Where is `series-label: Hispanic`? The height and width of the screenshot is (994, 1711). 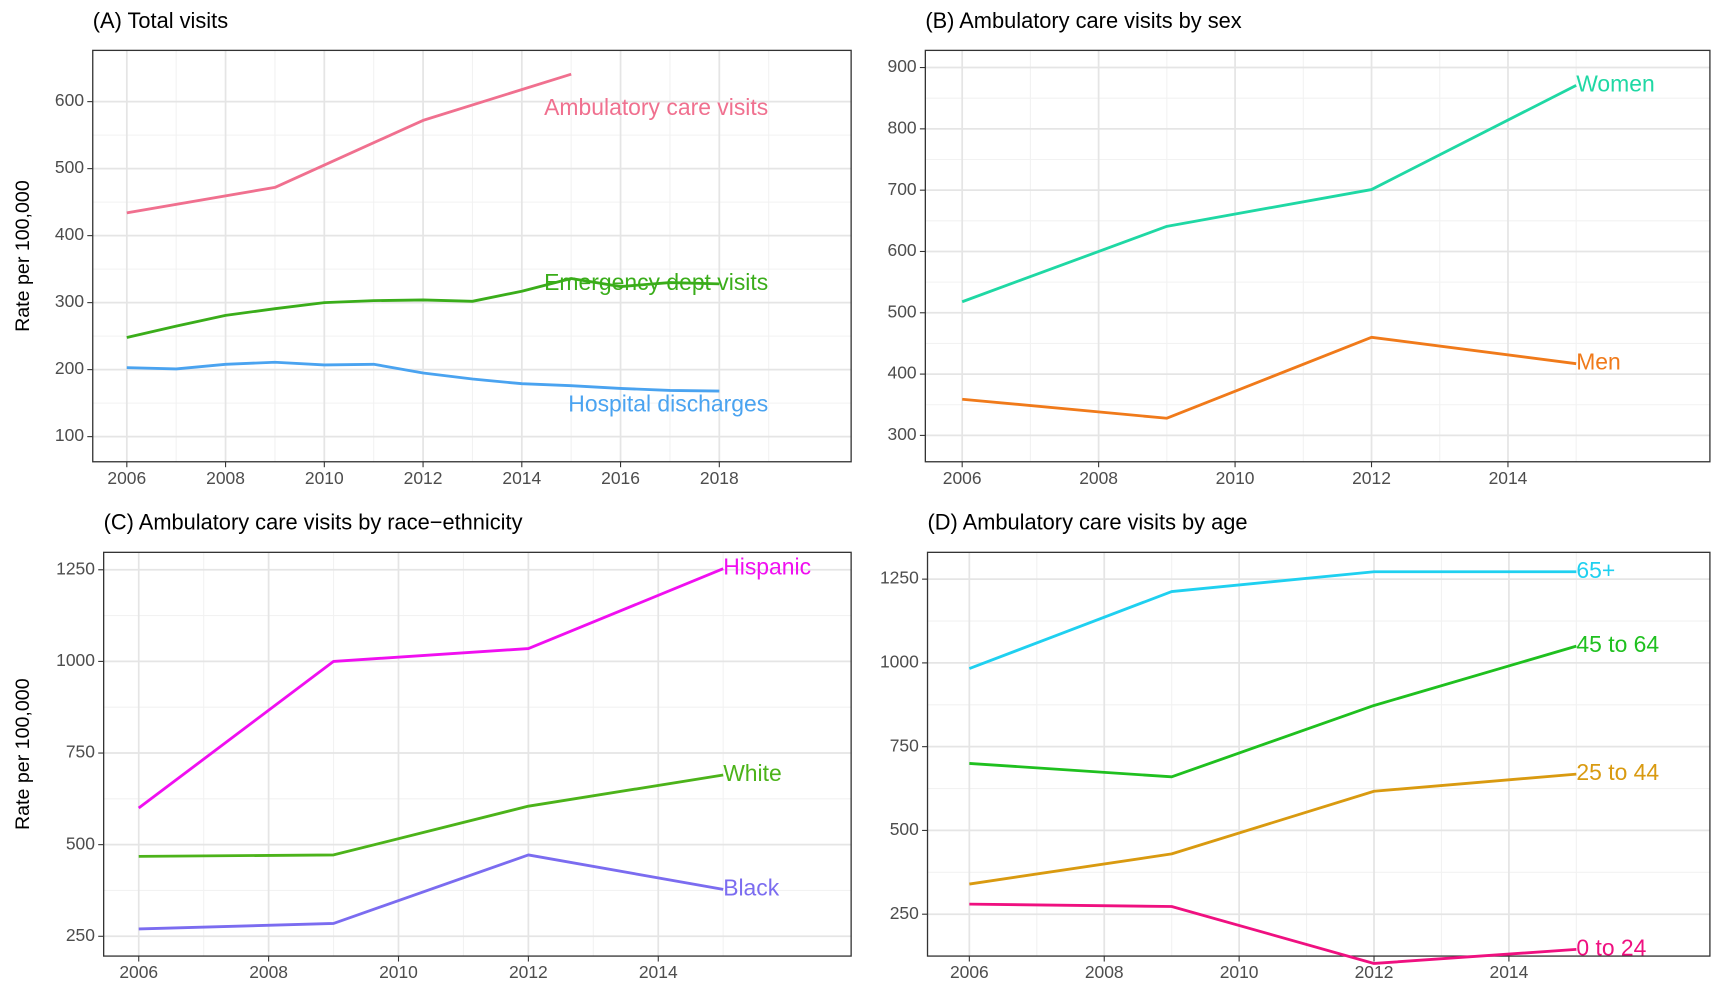
series-label: Hispanic is located at coordinates (767, 567).